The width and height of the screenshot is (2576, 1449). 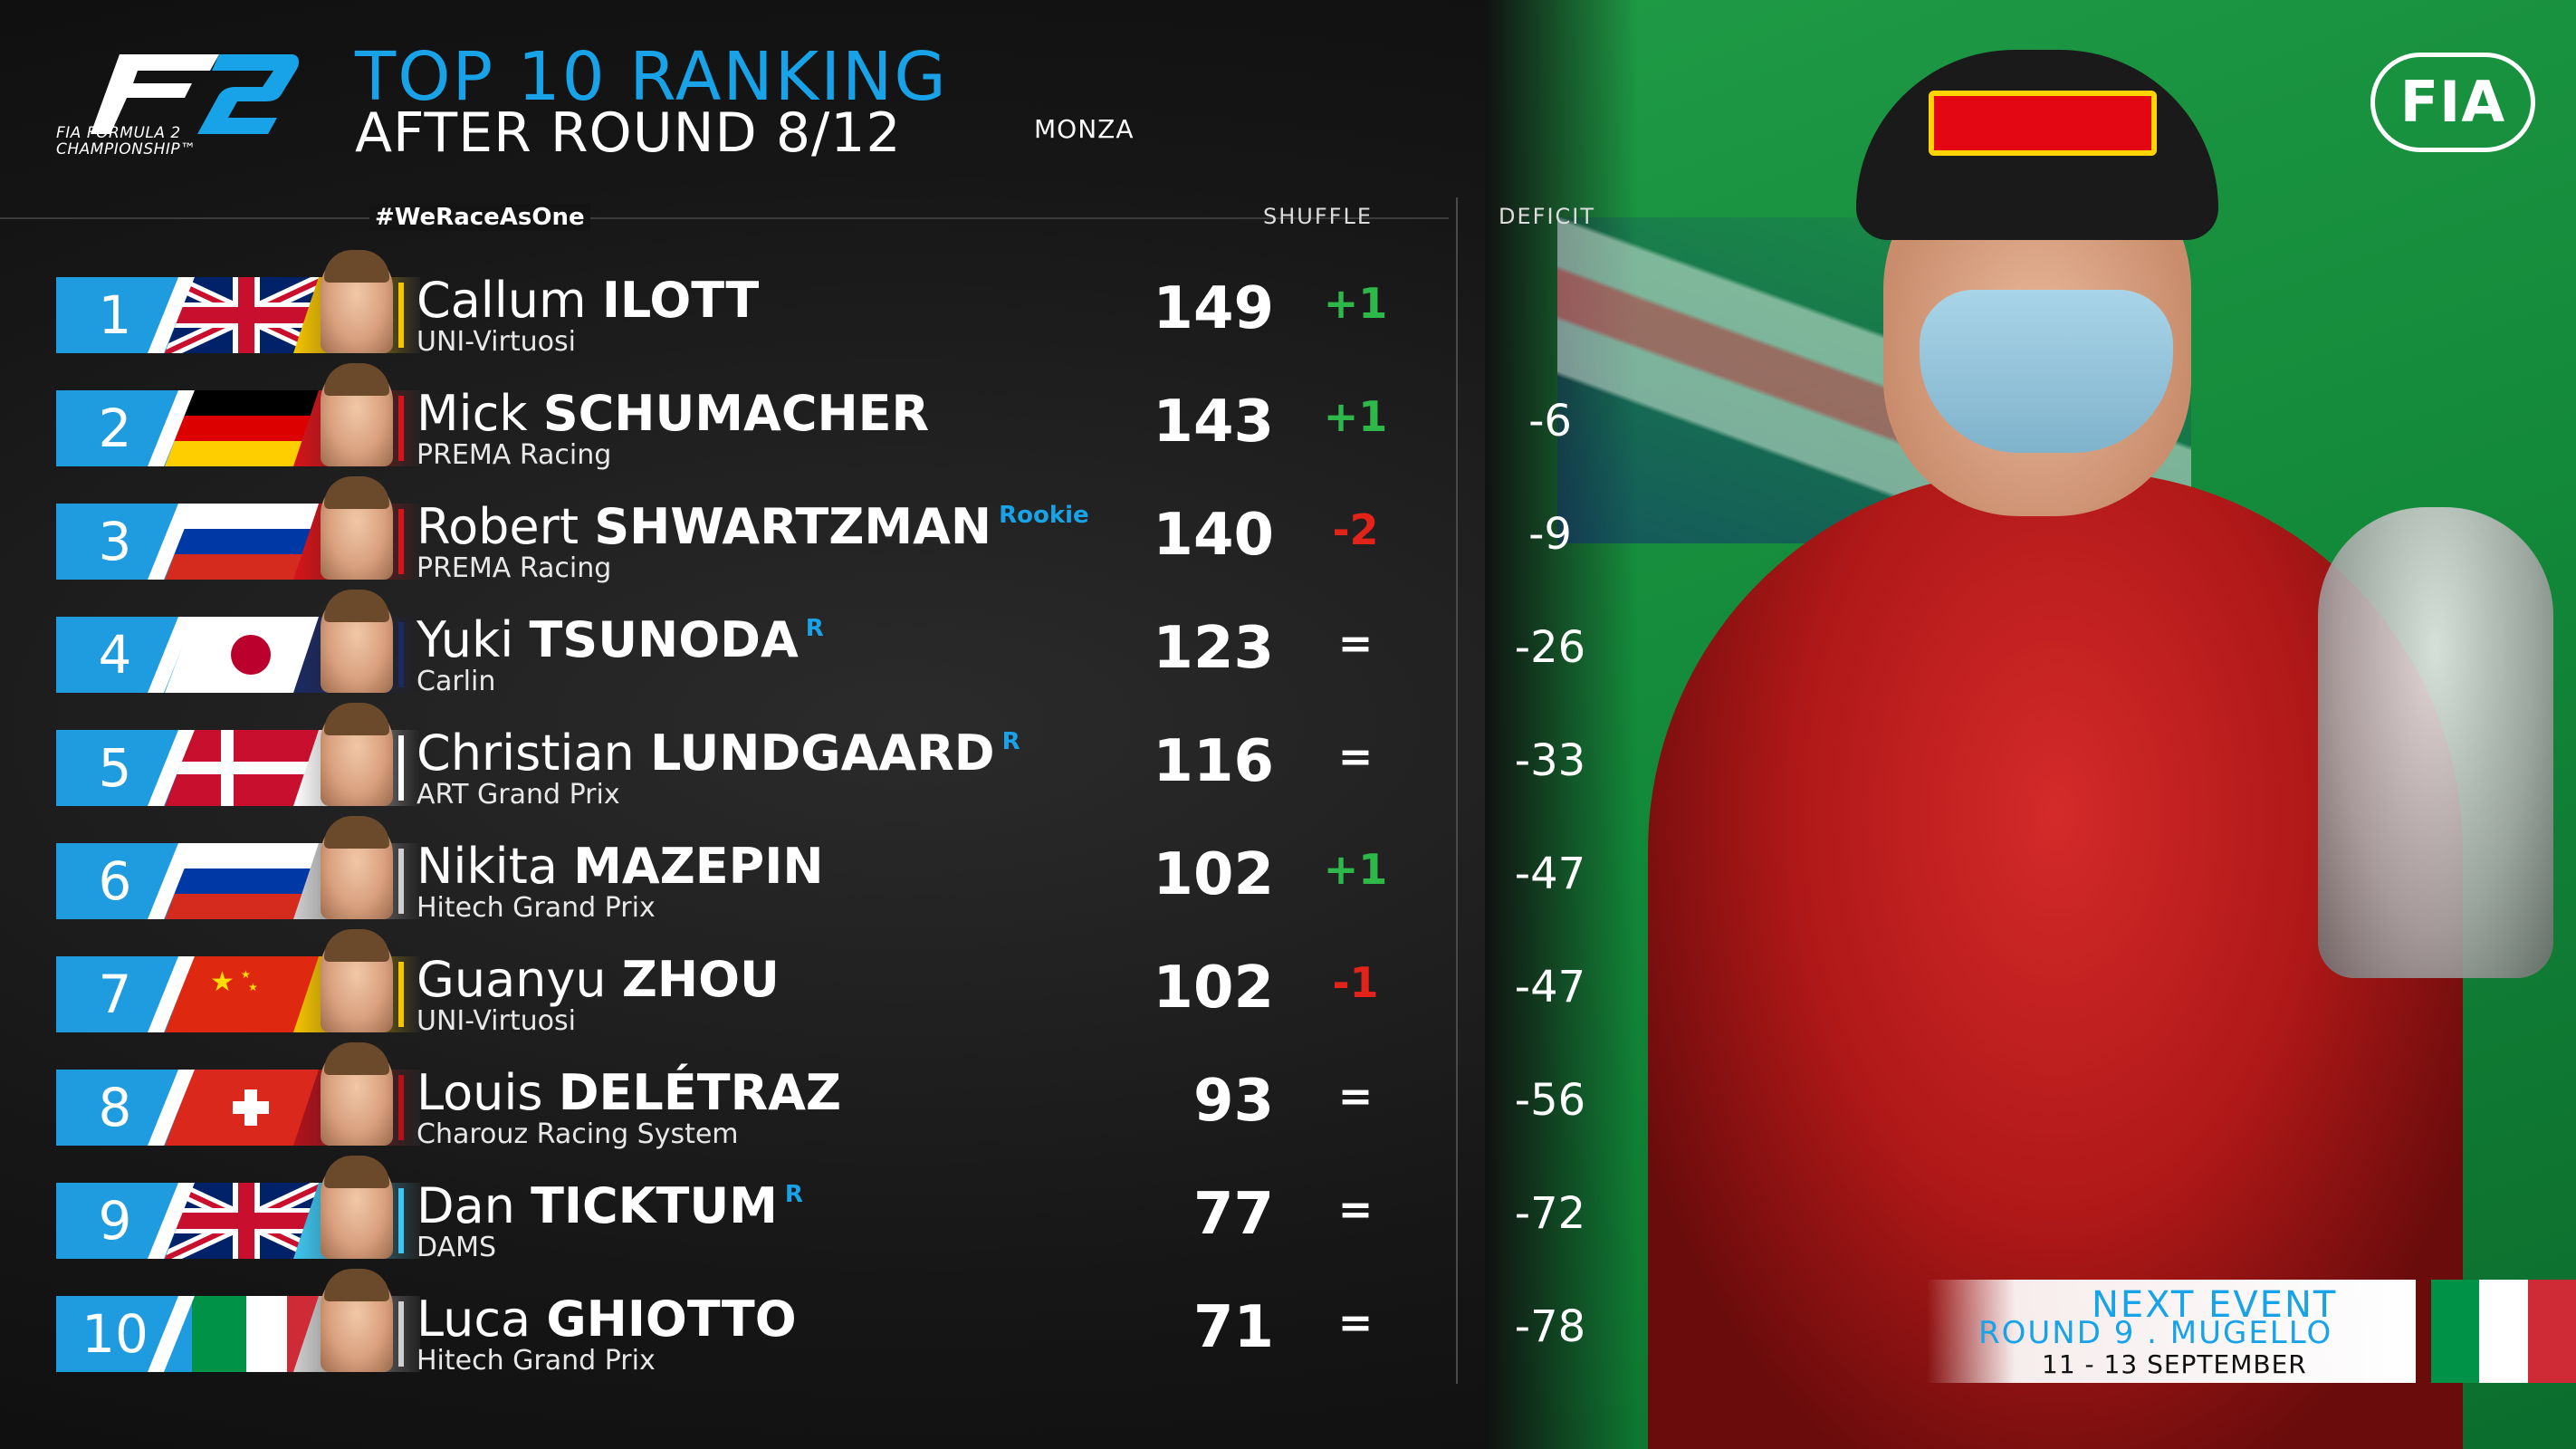 I want to click on f2-logo-icon, so click(x=195, y=94).